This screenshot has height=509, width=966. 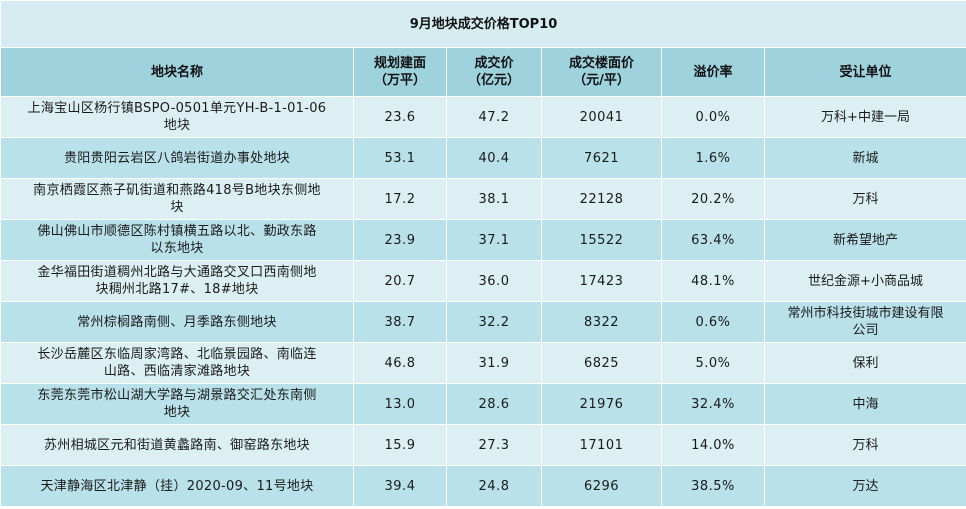 What do you see at coordinates (177, 231) in the screenshot?
I see `land-name-line1: 佛山佛山市顺德区陈村镇横五路以北、勤政东路` at bounding box center [177, 231].